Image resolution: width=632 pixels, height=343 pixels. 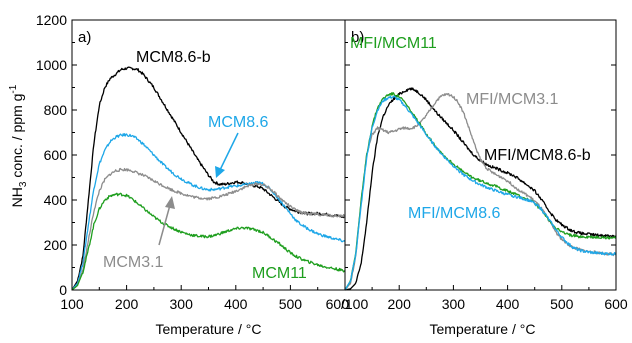 I want to click on annotation-mcm31: MCM3.1, so click(x=133, y=262).